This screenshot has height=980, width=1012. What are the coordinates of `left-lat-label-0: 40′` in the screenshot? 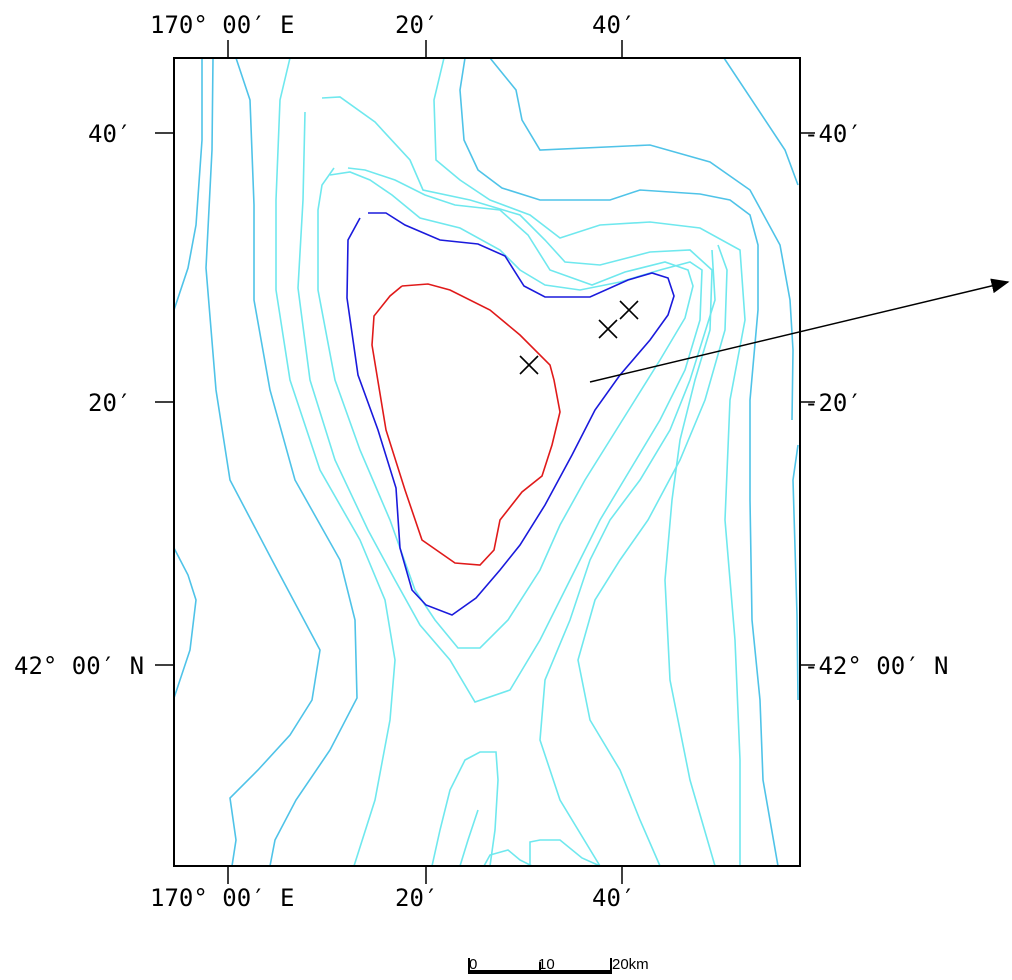 It's located at (109, 134).